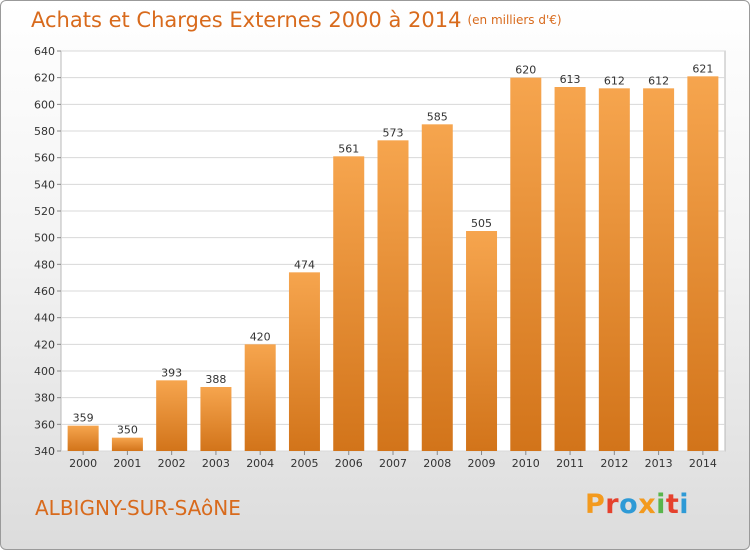 The image size is (750, 550). Describe the element at coordinates (44, 211) in the screenshot. I see `y-tick-label: 520` at that location.